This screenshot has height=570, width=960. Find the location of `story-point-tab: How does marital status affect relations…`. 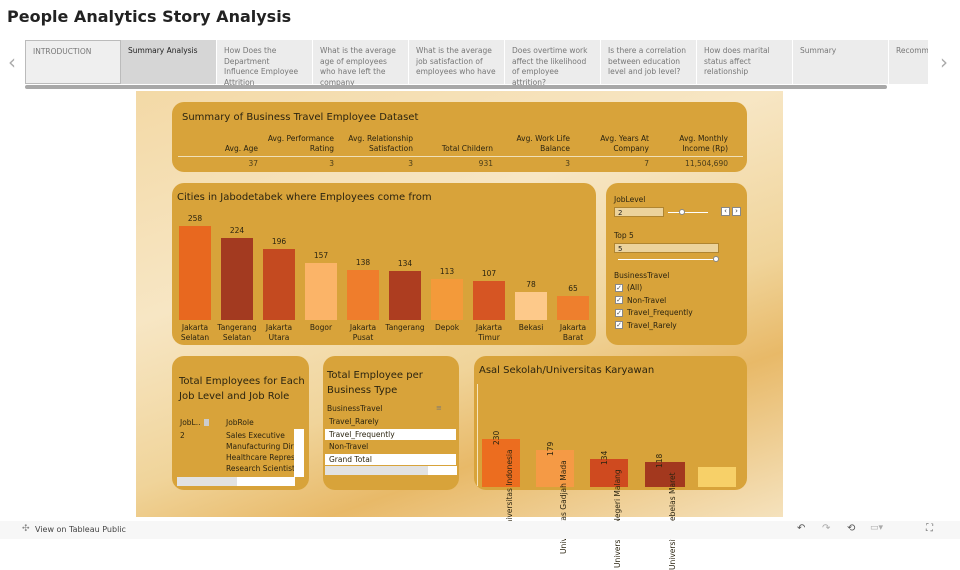

story-point-tab: How does marital status affect relations… is located at coordinates (745, 62).